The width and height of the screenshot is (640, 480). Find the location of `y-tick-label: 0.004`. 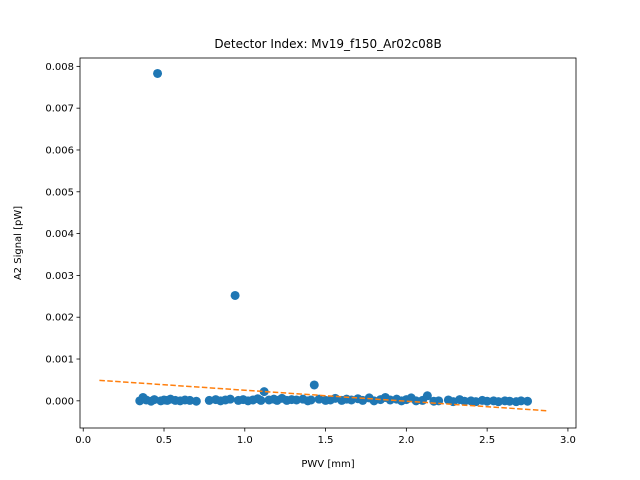

y-tick-label: 0.004 is located at coordinates (59, 234).